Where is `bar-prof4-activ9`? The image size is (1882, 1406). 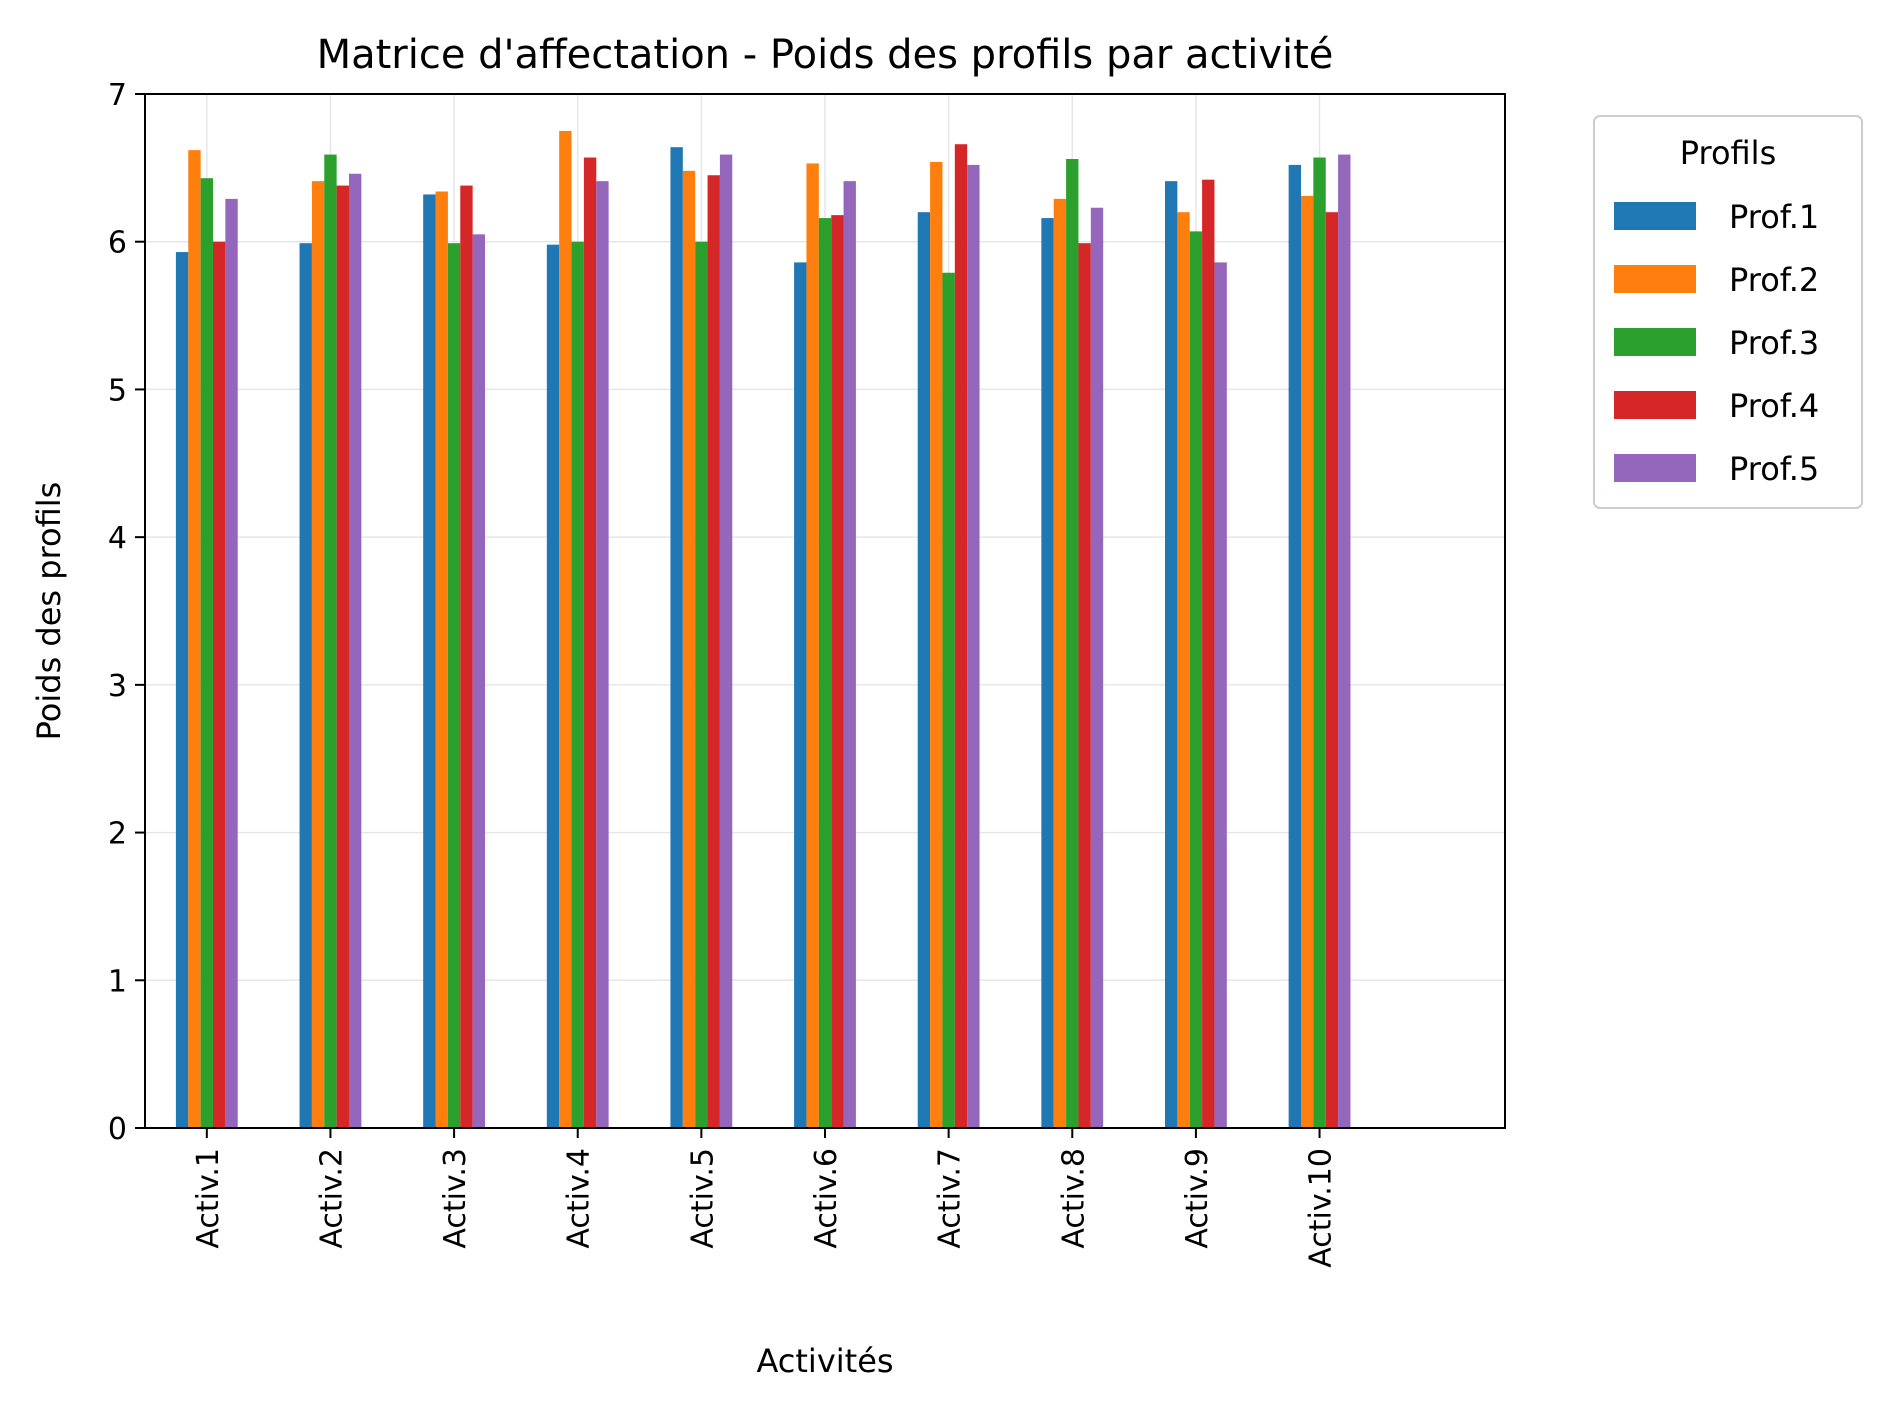
bar-prof4-activ9 is located at coordinates (1208, 653).